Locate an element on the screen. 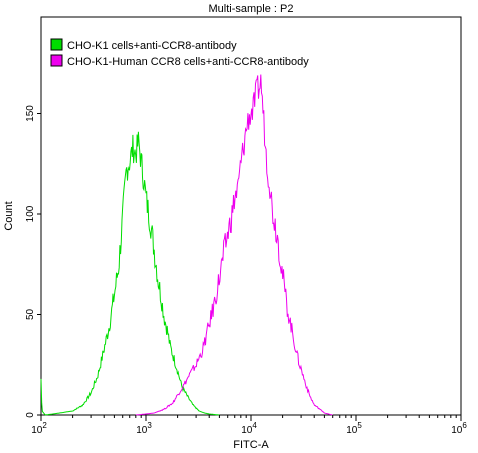 This screenshot has height=453, width=478. x-axis-label: FITC-A is located at coordinates (251, 445).